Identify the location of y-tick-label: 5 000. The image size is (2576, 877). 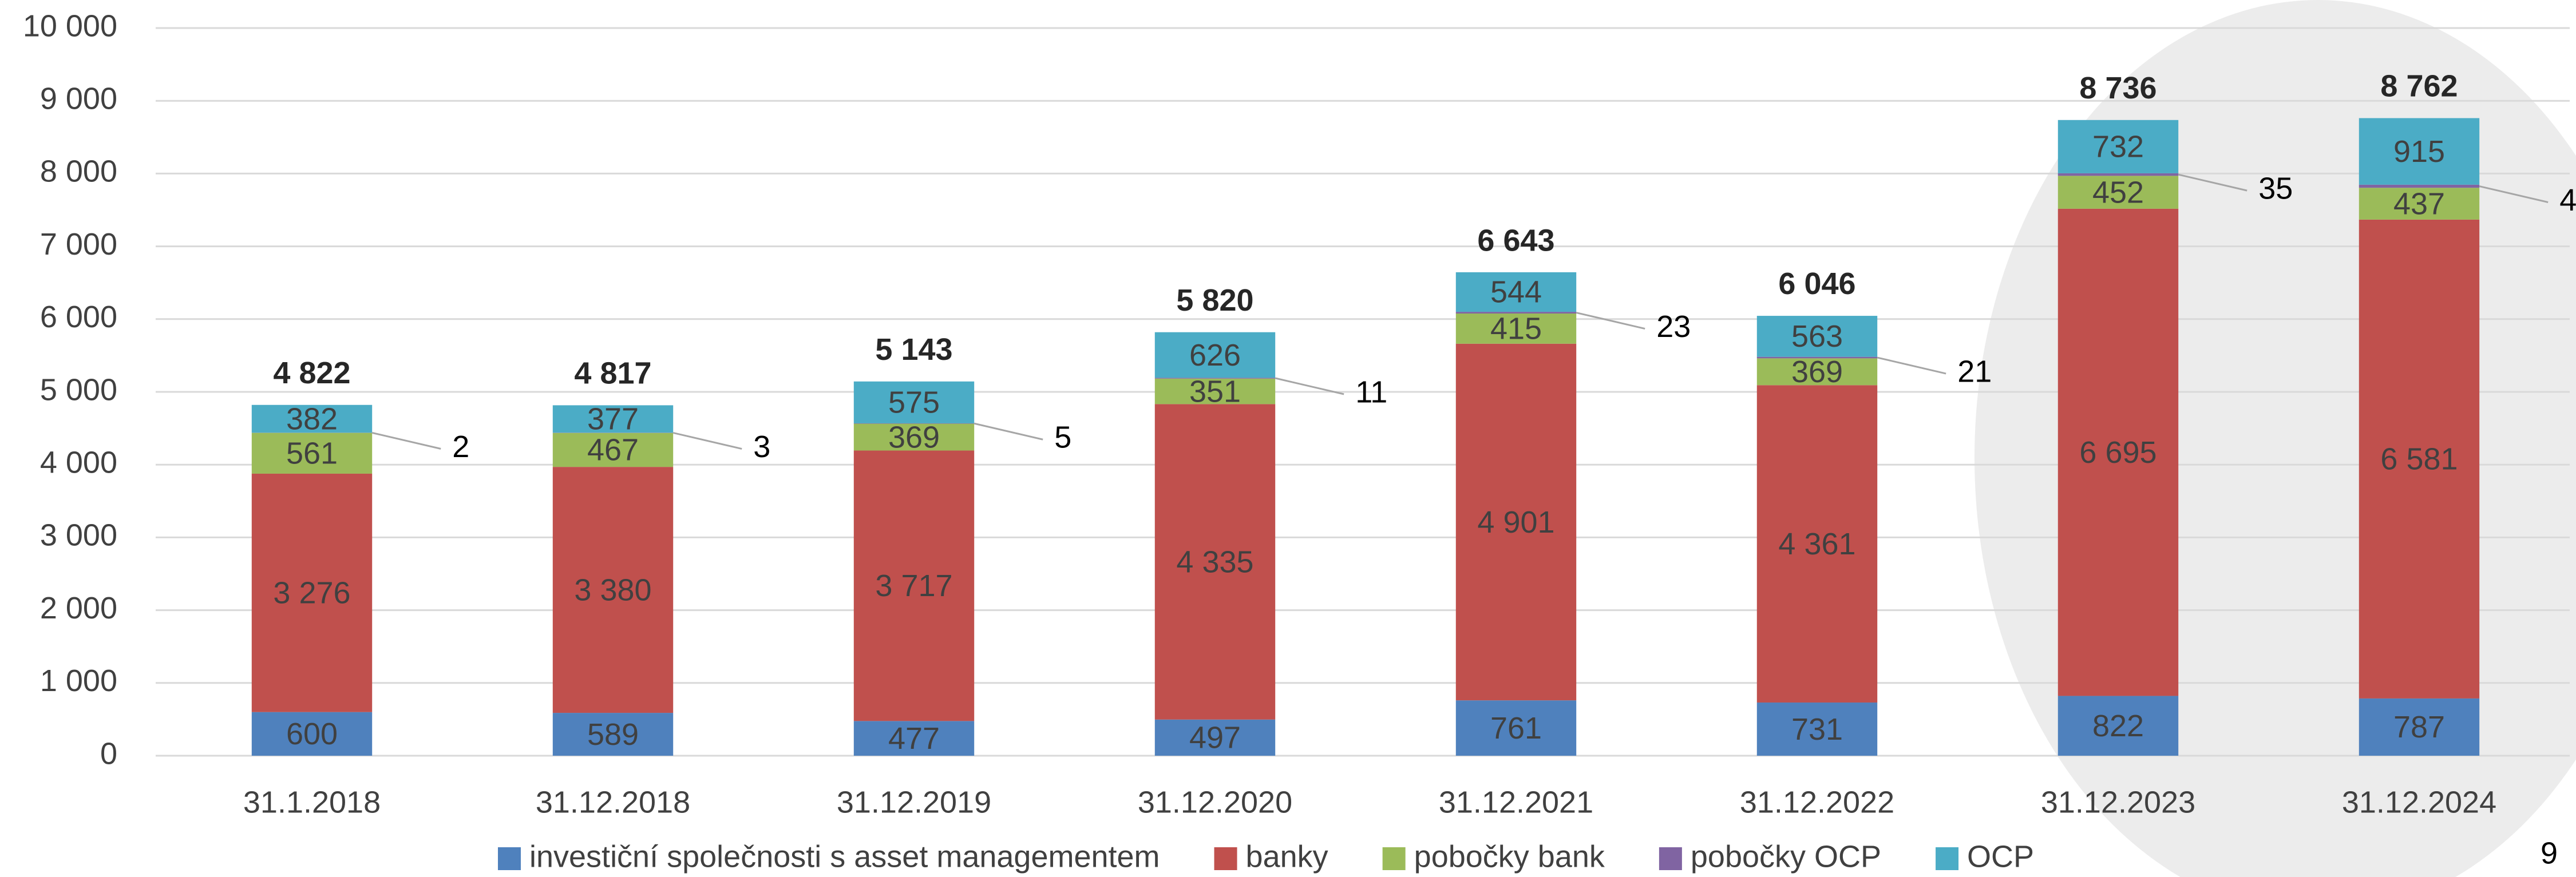
(78, 389).